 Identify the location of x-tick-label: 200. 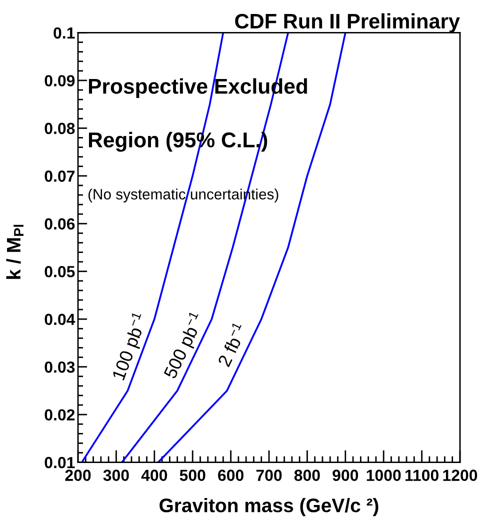
(78, 475).